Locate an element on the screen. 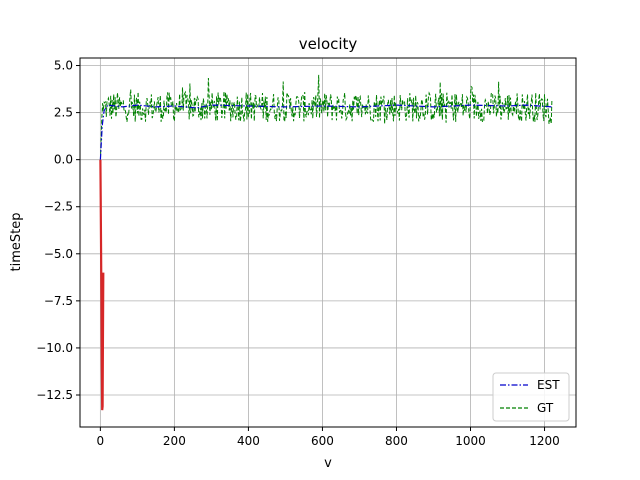  y-tick-label: 0.0 is located at coordinates (63, 160).